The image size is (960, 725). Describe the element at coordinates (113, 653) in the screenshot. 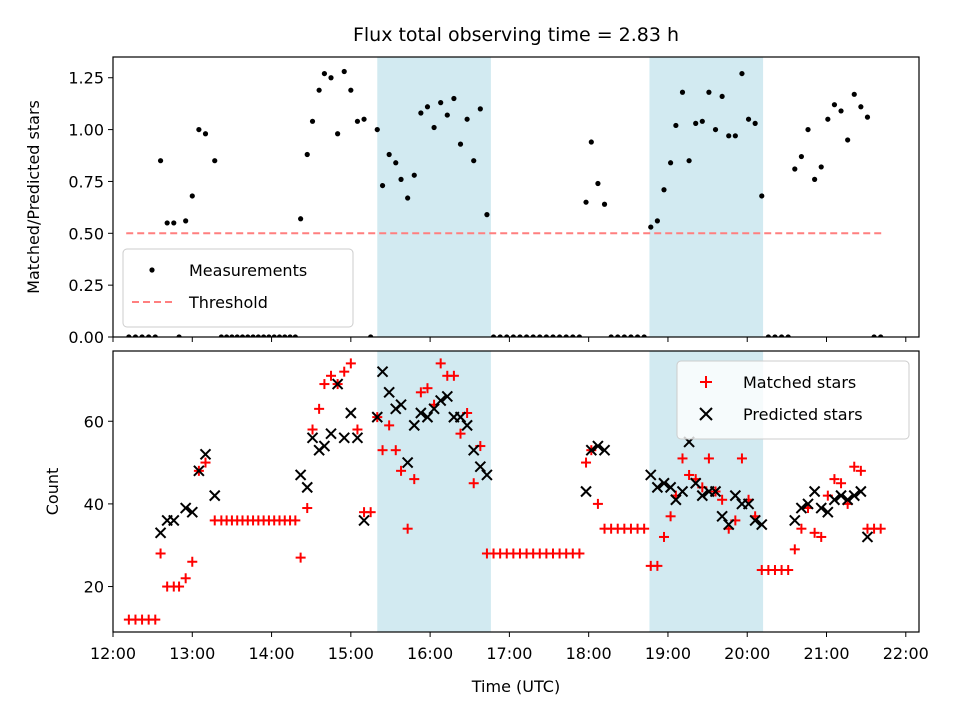

I see `x-tick-label: 12:00` at that location.